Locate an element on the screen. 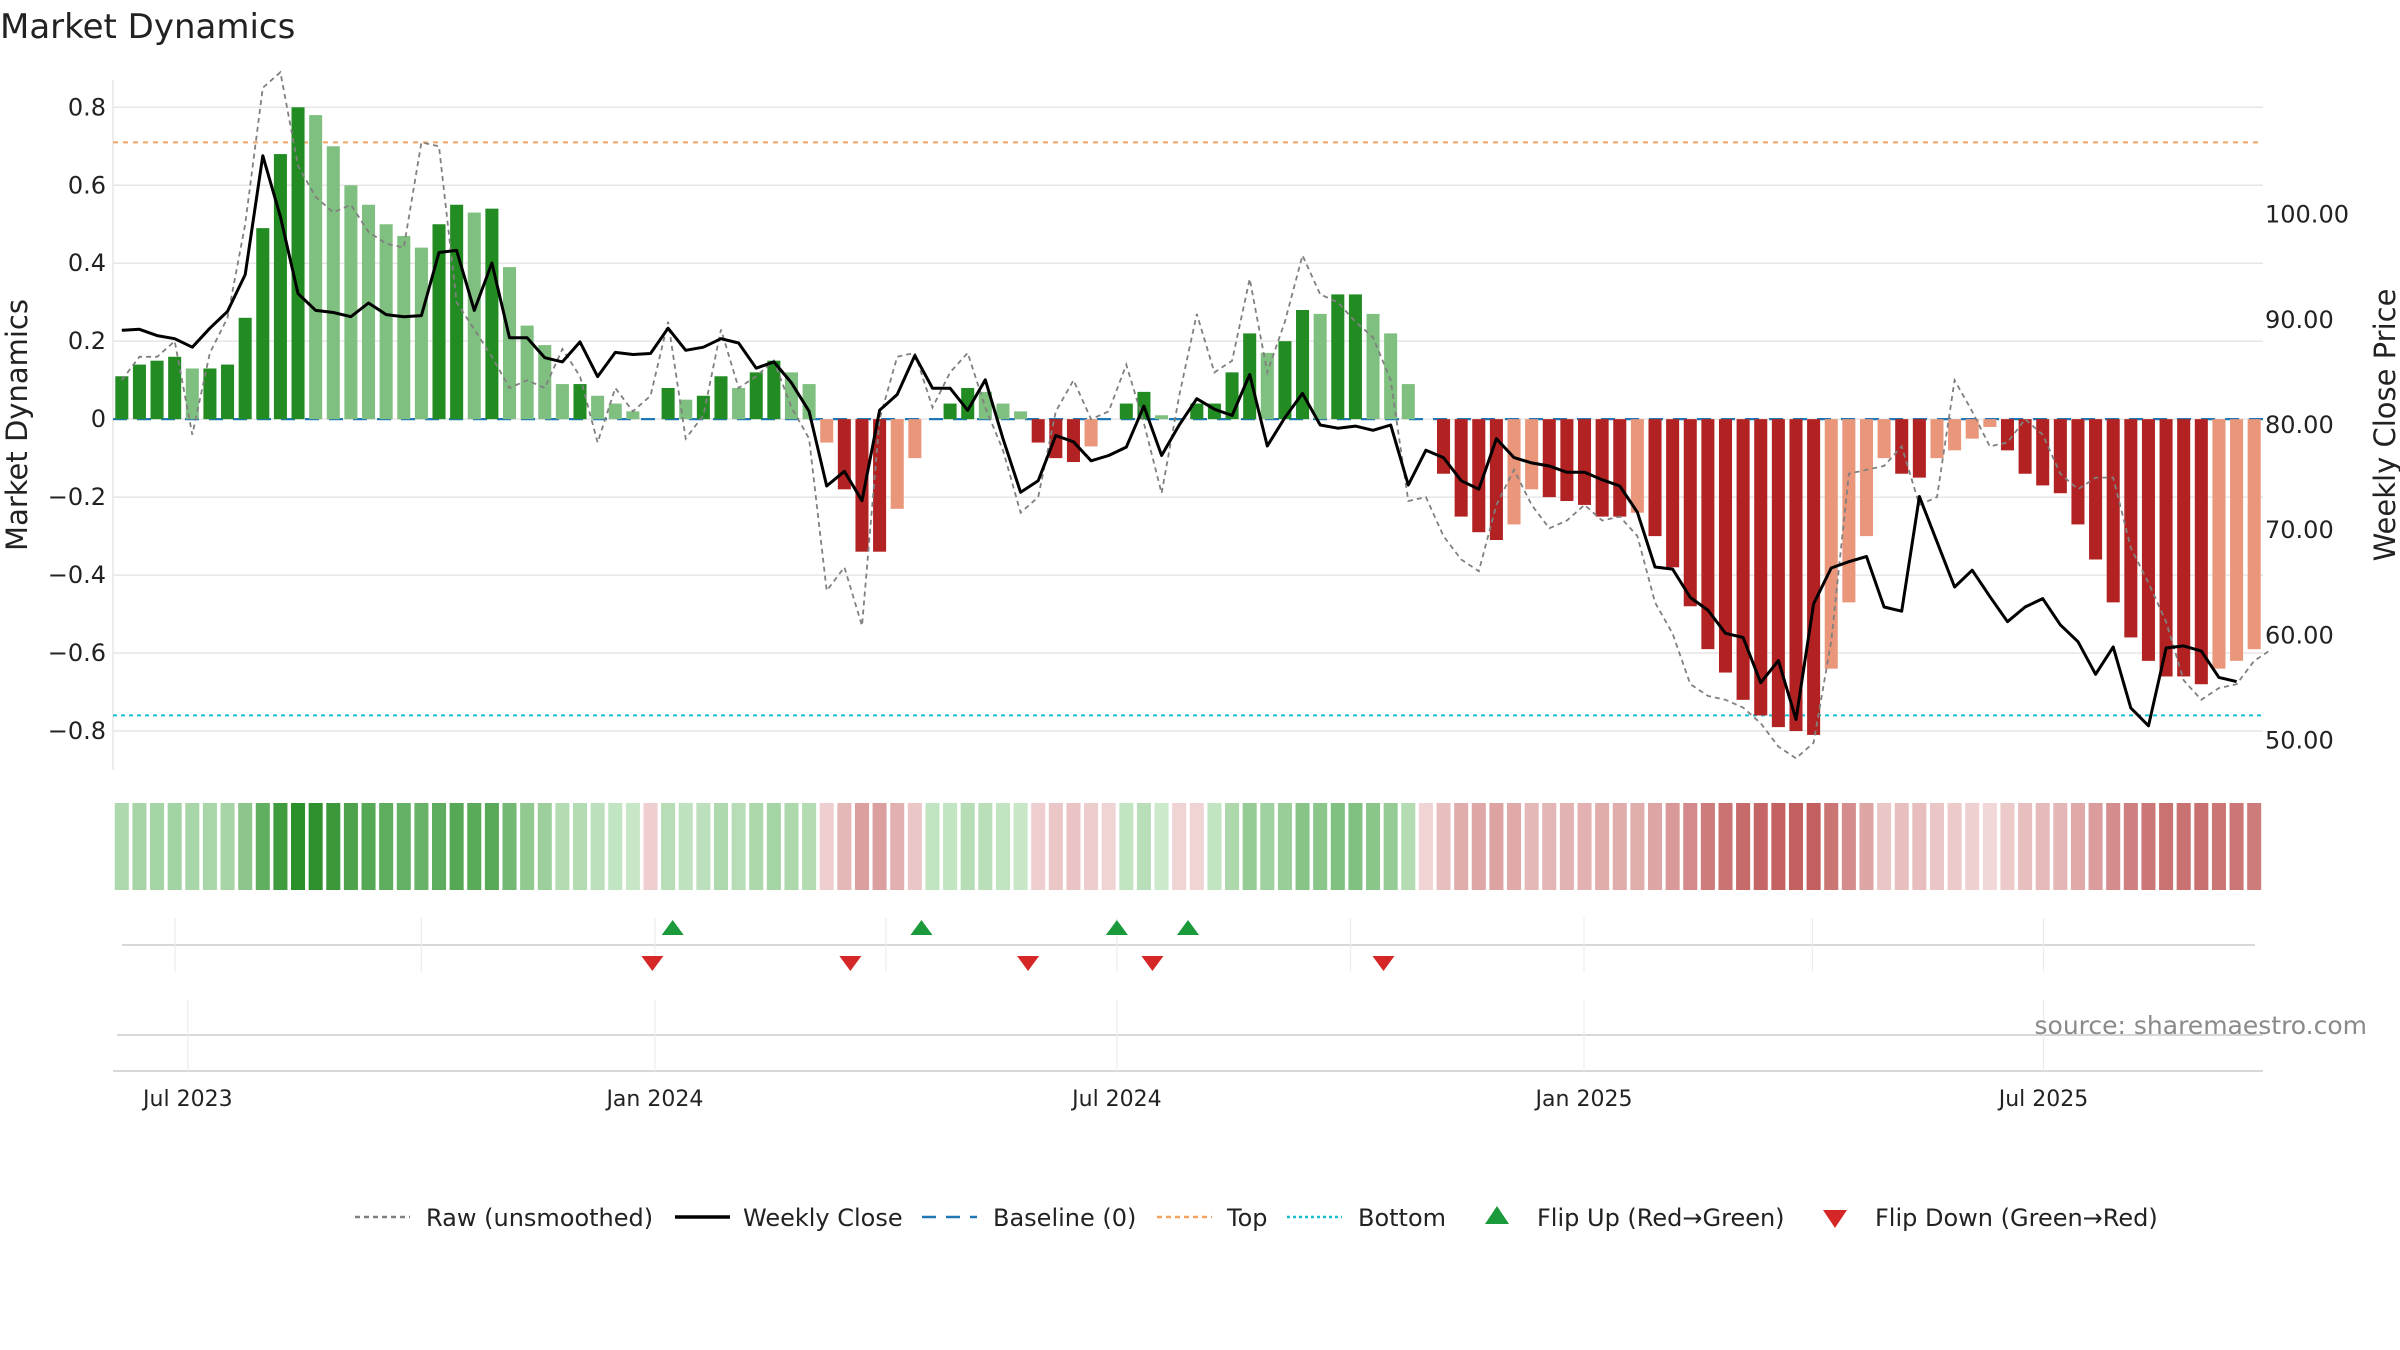 The image size is (2400, 1350). y2-tick-label: 50.00 is located at coordinates (2299, 741).